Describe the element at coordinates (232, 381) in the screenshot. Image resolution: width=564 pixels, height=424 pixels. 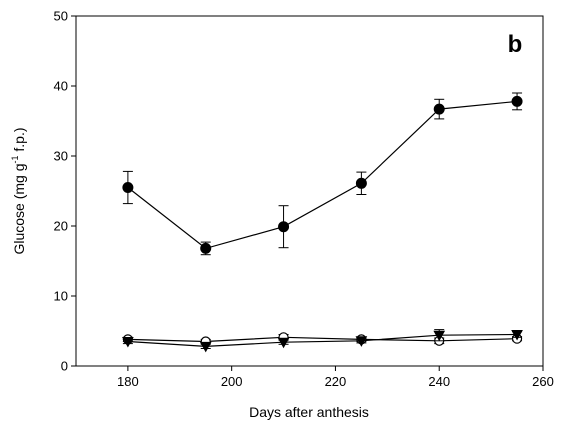
I see `x-tick-label: 200` at that location.